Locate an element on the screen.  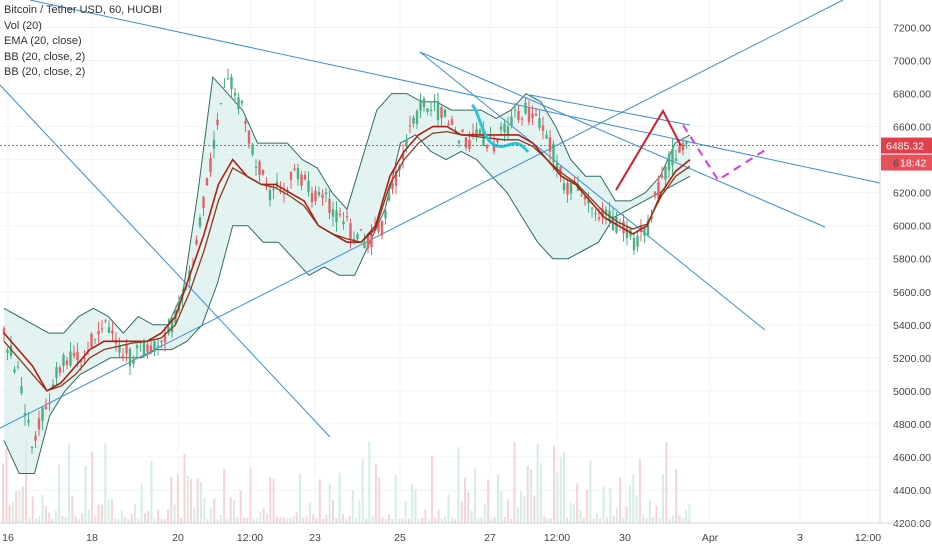
time-tick-label: Apr is located at coordinates (710, 538).